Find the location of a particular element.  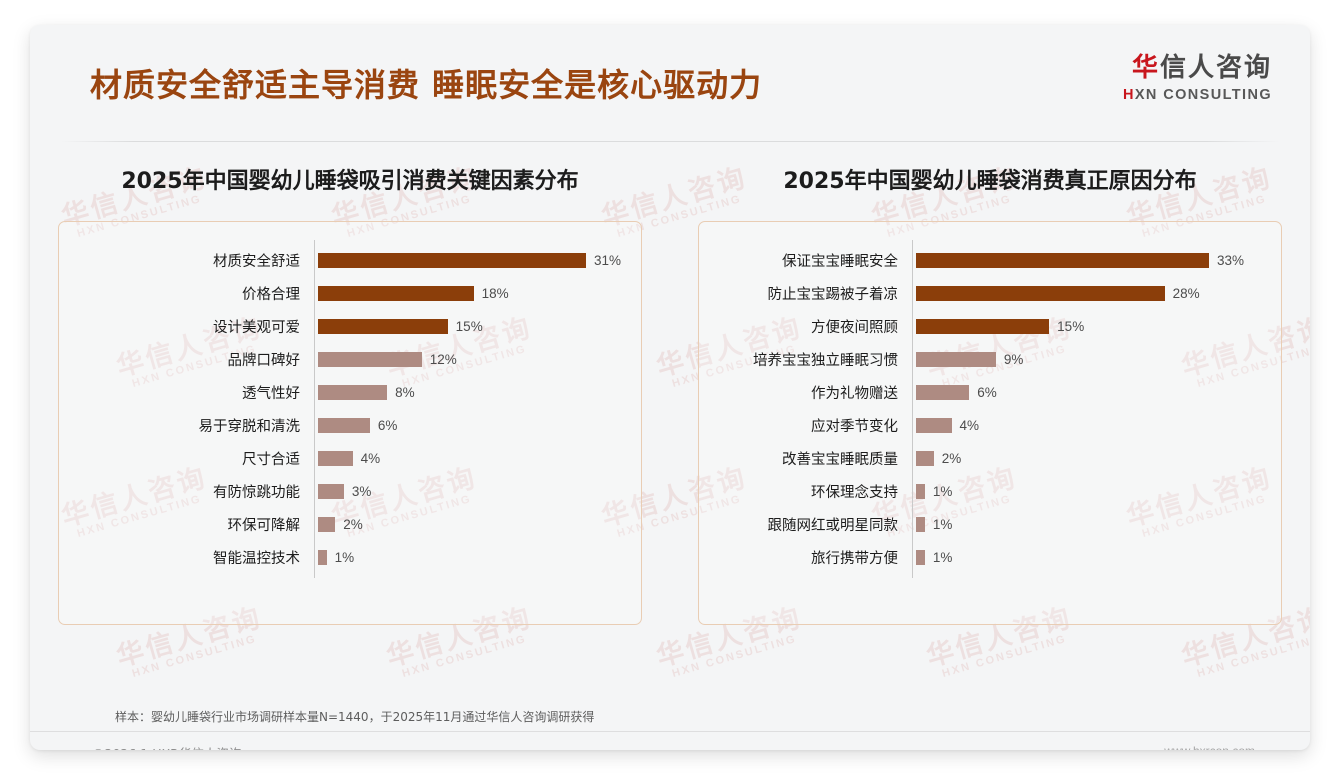

bar-track: 28% is located at coordinates (1088, 293).